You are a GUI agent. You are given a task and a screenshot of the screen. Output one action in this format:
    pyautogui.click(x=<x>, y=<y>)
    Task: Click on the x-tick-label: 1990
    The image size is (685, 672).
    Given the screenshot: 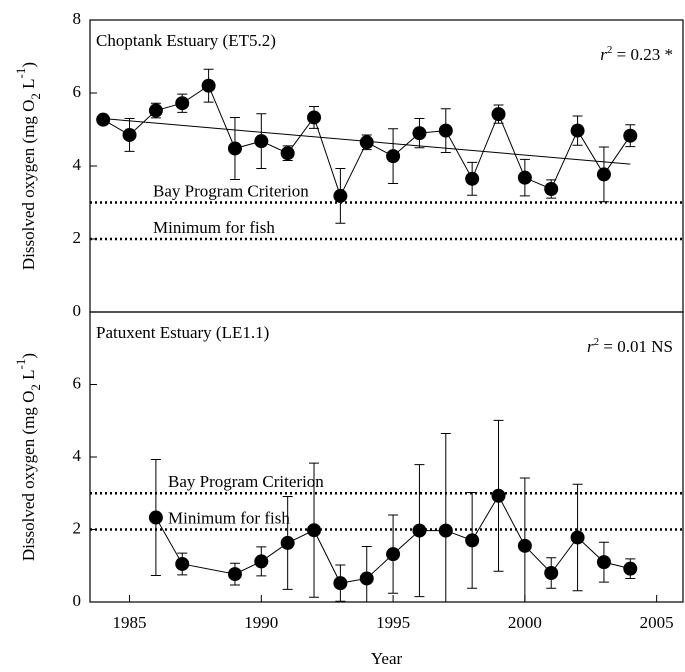 What is the action you would take?
    pyautogui.click(x=261, y=622)
    